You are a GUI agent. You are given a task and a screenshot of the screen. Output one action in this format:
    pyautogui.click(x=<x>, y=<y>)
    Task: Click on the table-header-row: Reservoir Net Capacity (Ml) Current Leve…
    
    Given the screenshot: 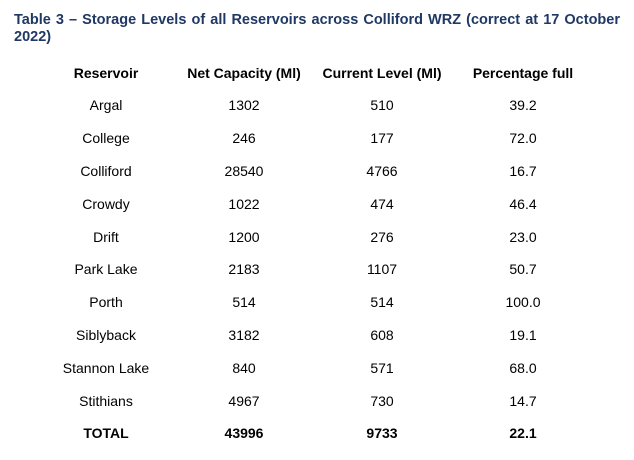 What is the action you would take?
    pyautogui.click(x=316, y=73)
    